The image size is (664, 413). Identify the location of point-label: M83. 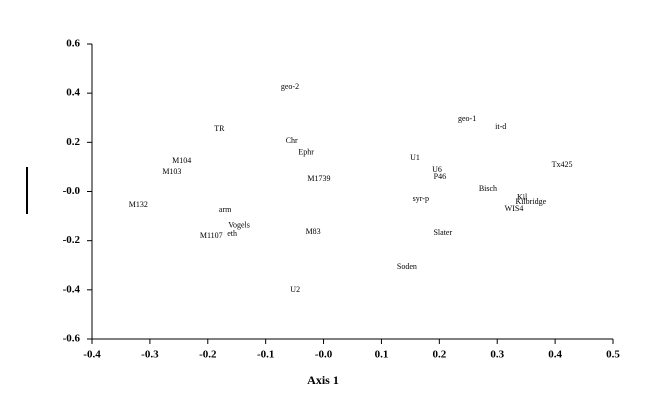
(313, 231).